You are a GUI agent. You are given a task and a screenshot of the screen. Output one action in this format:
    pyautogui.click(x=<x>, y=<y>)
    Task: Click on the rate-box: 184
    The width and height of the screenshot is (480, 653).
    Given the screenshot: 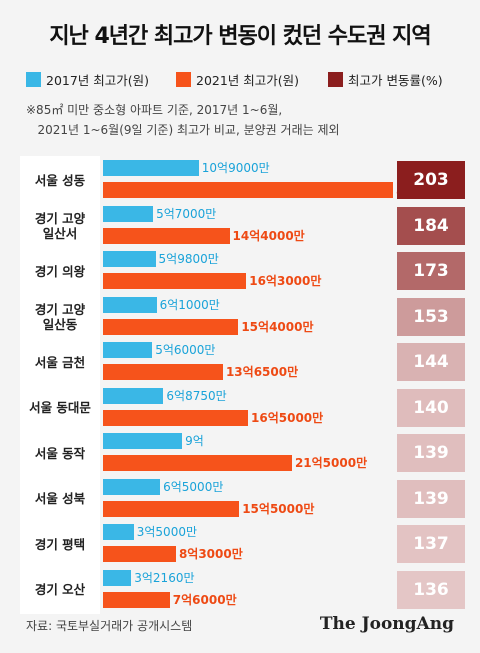 What is the action you would take?
    pyautogui.click(x=431, y=225)
    